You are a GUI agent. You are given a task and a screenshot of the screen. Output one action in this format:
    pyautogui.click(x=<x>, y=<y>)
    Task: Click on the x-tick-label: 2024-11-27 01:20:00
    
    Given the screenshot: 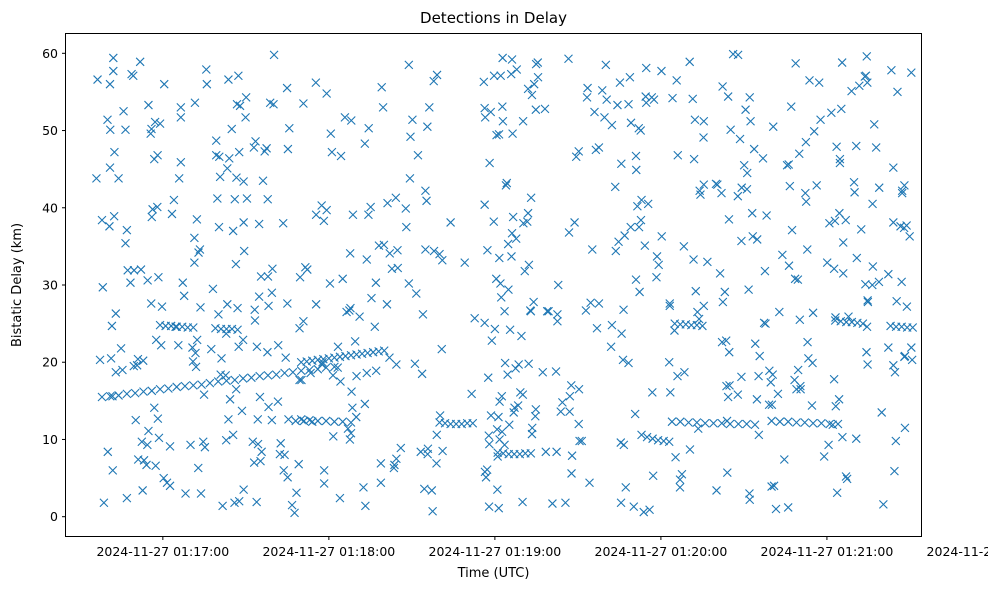 What is the action you would take?
    pyautogui.click(x=661, y=551)
    